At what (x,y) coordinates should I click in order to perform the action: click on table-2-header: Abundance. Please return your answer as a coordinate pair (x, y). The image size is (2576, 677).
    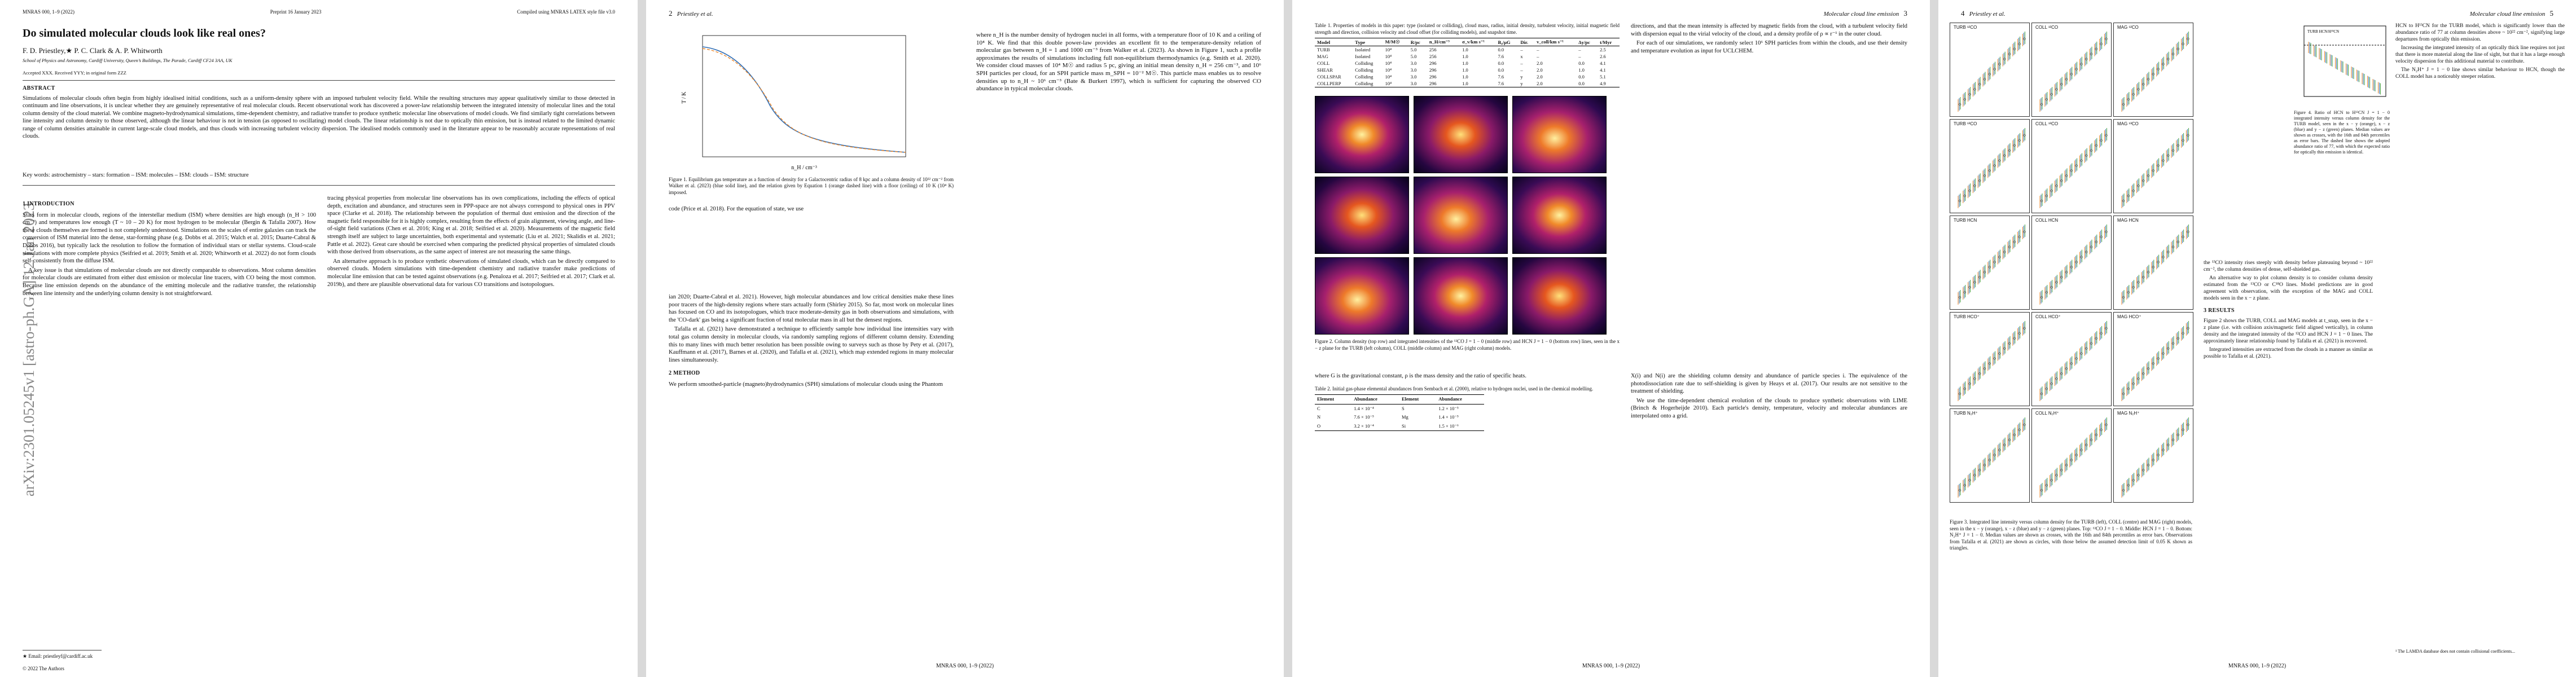
    Looking at the image, I should click on (1450, 399).